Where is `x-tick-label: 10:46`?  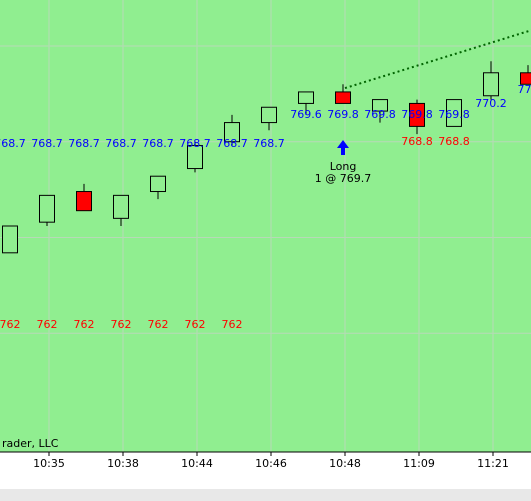 x-tick-label: 10:46 is located at coordinates (271, 463).